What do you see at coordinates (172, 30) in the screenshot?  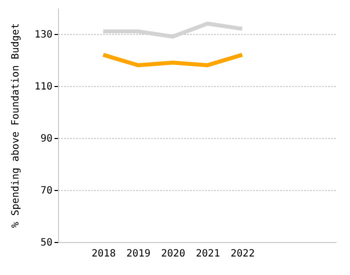 I see `line-series` at bounding box center [172, 30].